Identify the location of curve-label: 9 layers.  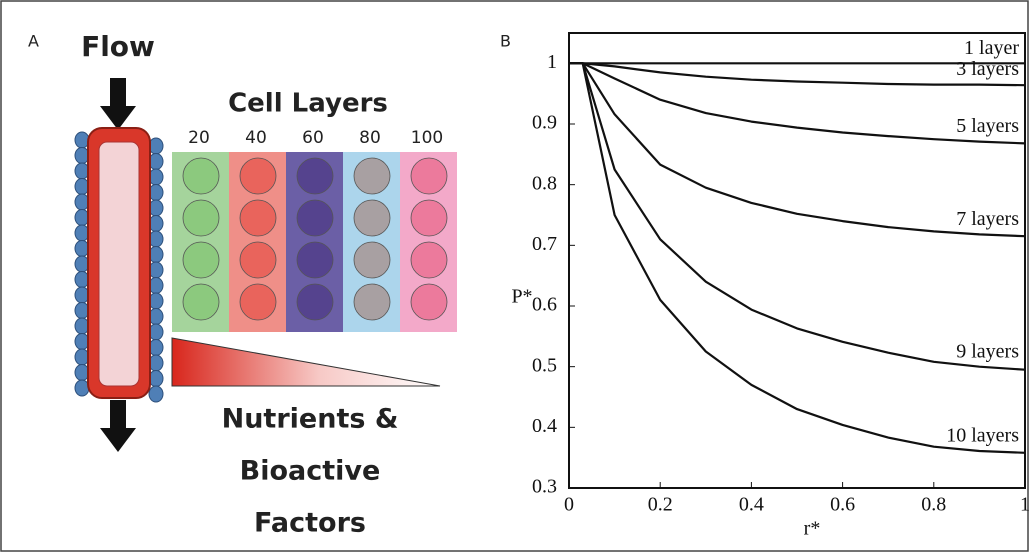
(987, 351).